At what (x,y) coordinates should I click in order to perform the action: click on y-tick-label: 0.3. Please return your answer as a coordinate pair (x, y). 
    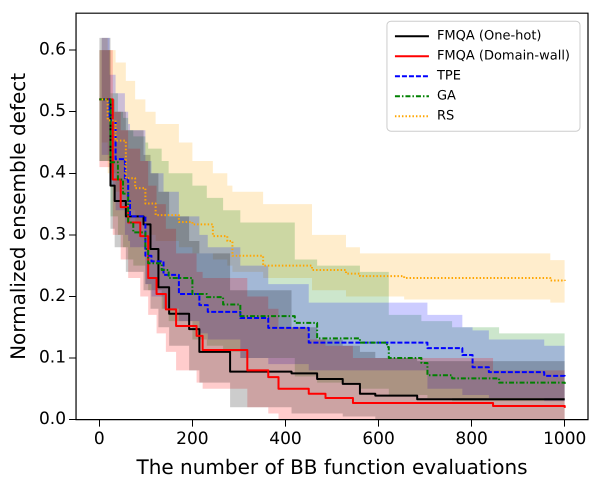
    Looking at the image, I should click on (52, 234).